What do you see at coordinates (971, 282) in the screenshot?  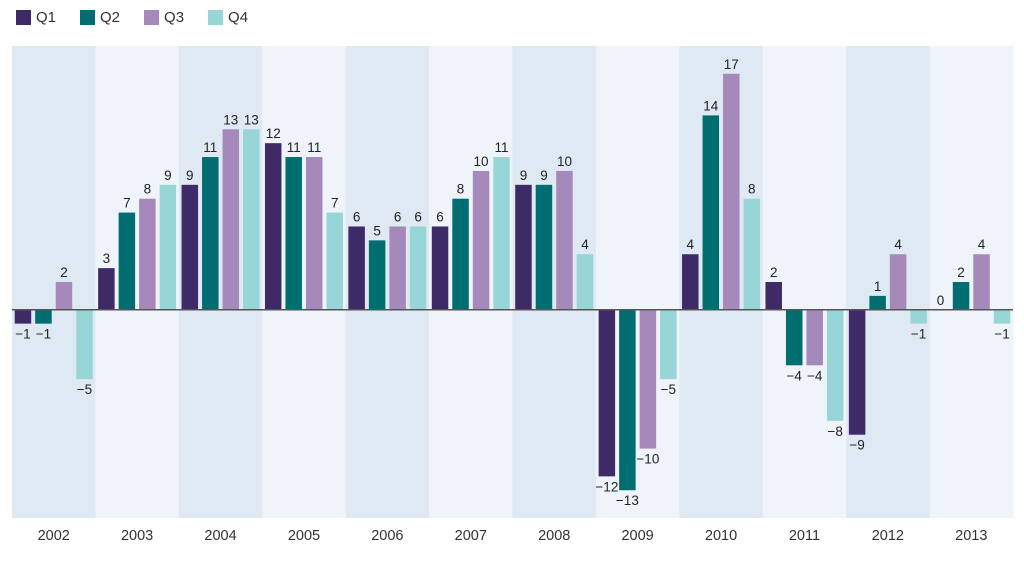 I see `year-band-2013` at bounding box center [971, 282].